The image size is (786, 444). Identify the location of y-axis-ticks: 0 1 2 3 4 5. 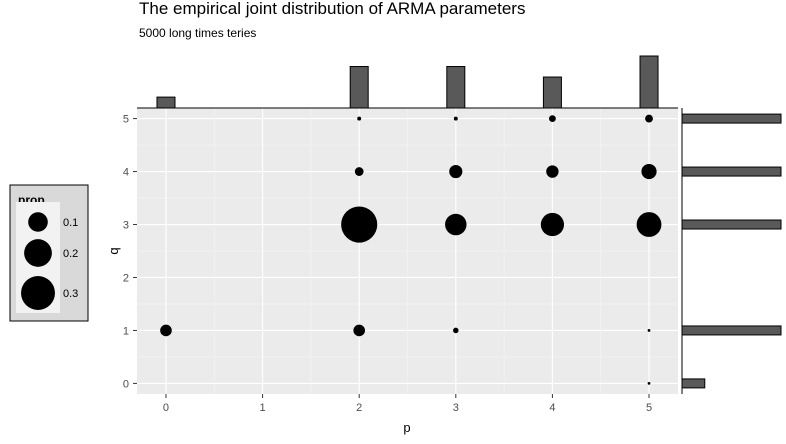
(130, 252).